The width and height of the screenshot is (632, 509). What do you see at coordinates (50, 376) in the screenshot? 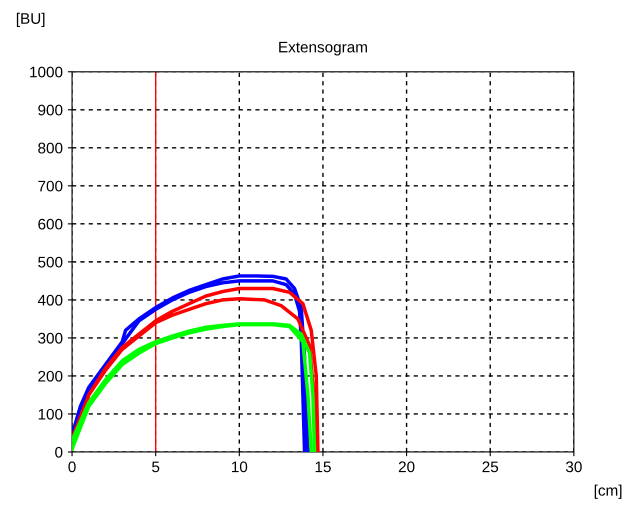
I see `y-tick-label: 200` at bounding box center [50, 376].